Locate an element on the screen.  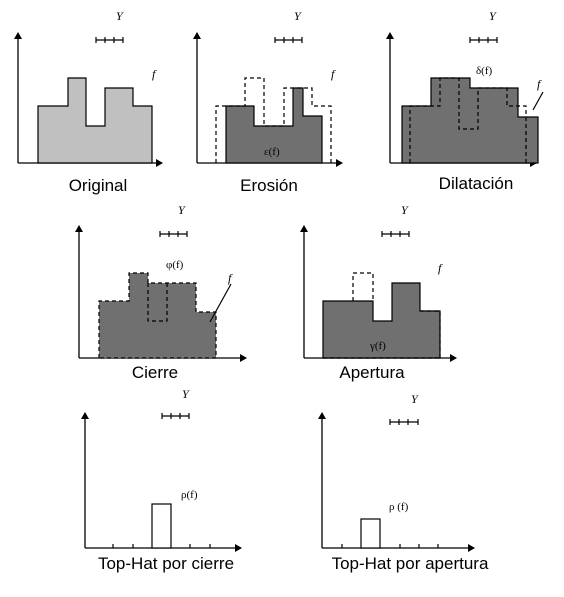
panel-erosion: Y f ε(f) Erosión is located at coordinates (268, 102).